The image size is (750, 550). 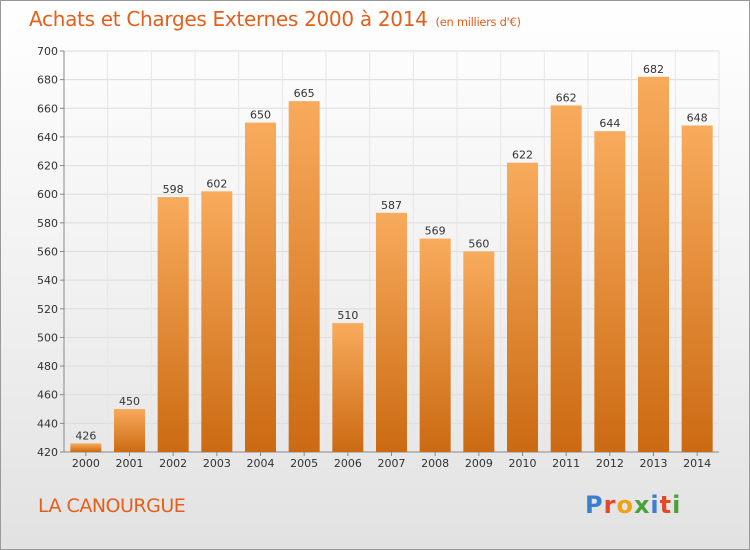 What do you see at coordinates (47, 280) in the screenshot?
I see `y-tick-label: 540` at bounding box center [47, 280].